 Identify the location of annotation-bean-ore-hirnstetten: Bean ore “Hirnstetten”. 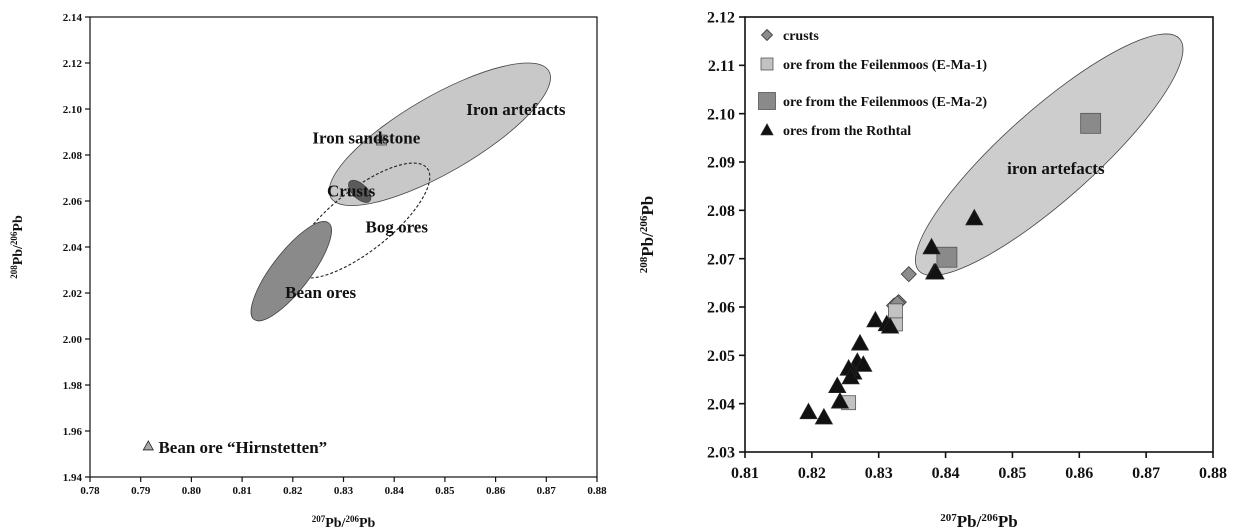
(242, 447).